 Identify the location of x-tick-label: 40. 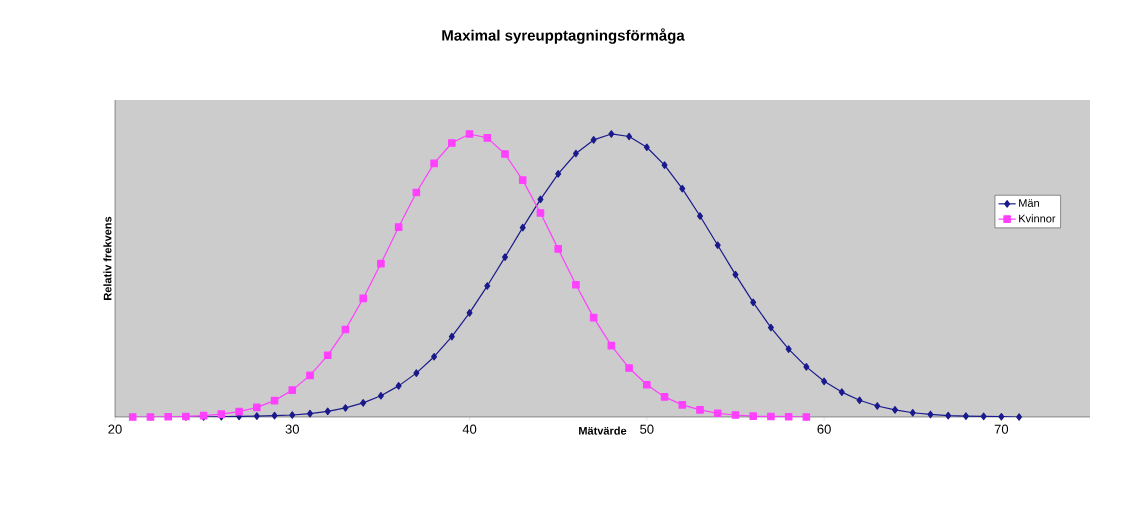
(469, 429).